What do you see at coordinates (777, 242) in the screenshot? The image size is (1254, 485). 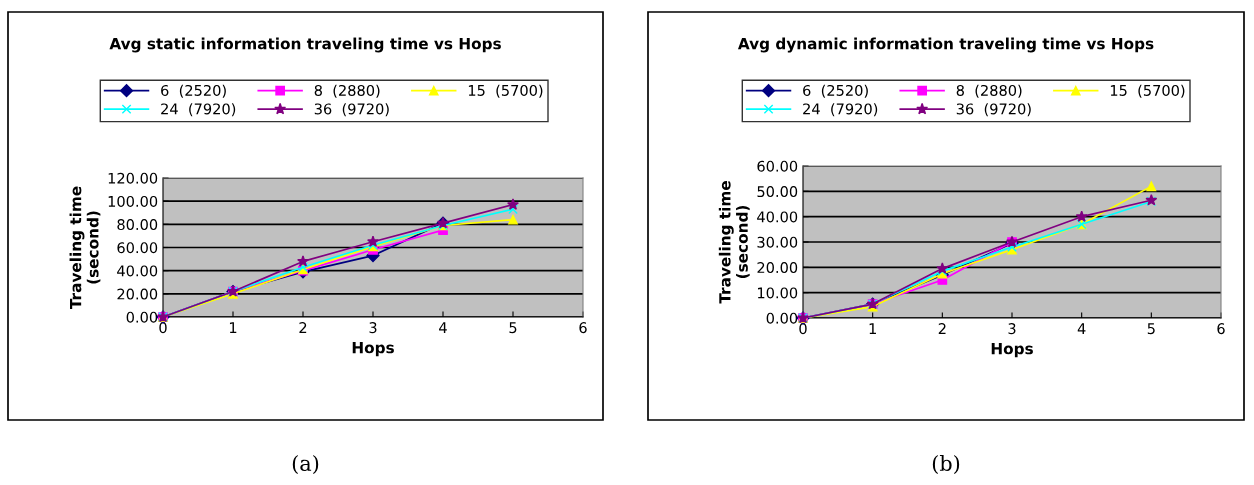 I see `y-tick-label: 30.00` at bounding box center [777, 242].